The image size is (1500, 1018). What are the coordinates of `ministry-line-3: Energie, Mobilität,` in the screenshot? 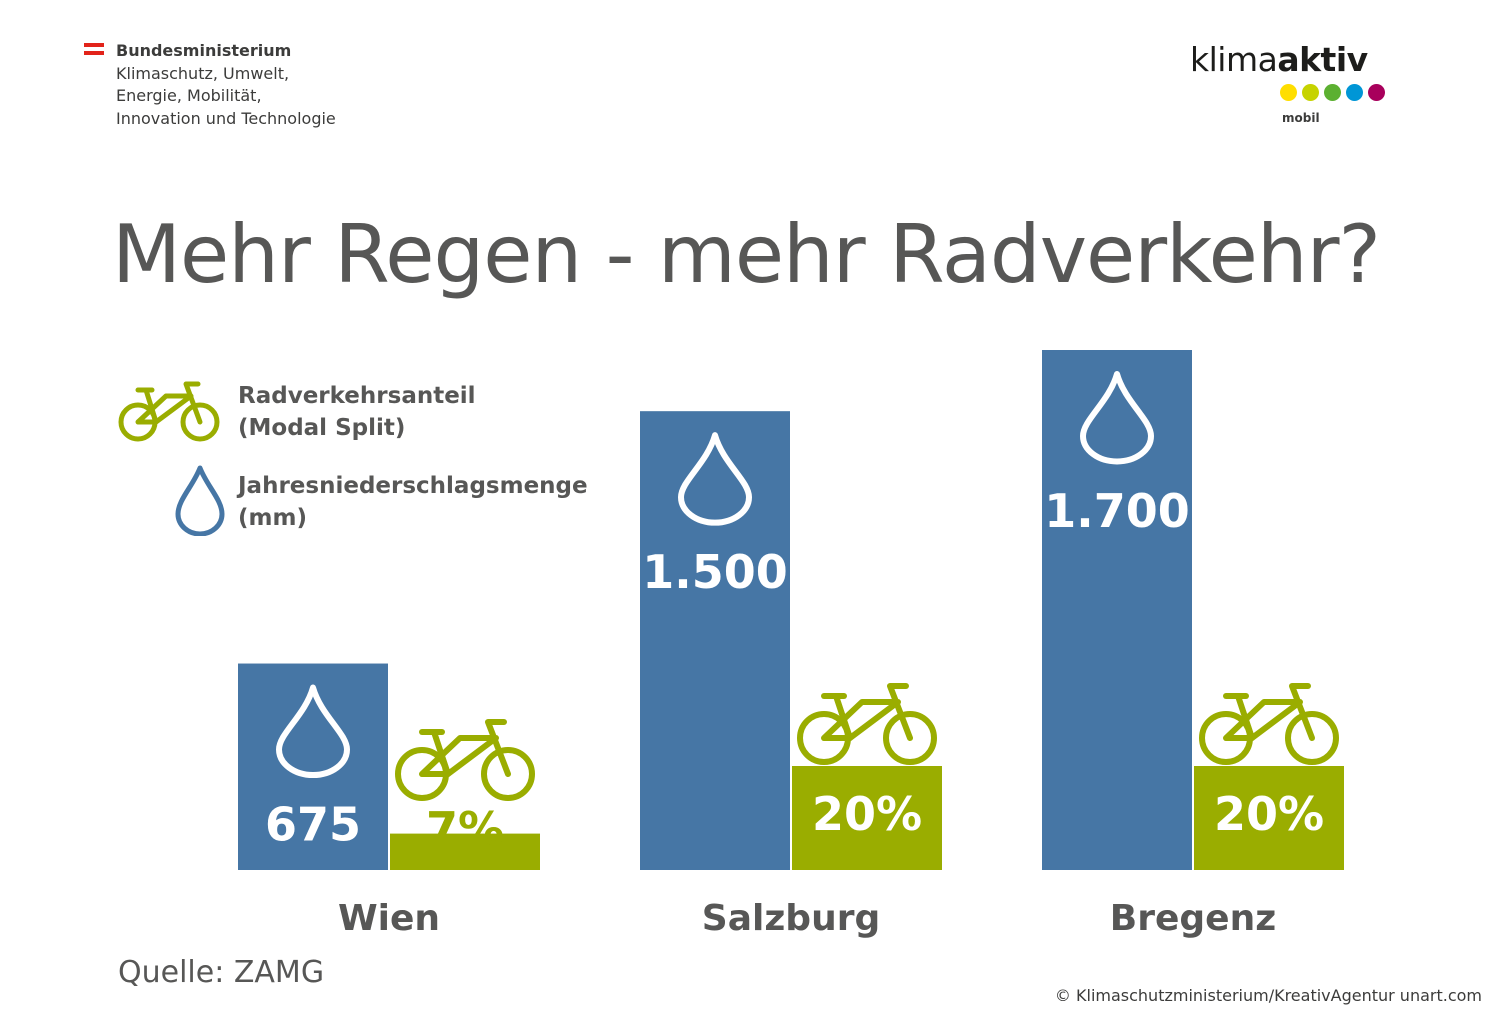 It's located at (189, 95).